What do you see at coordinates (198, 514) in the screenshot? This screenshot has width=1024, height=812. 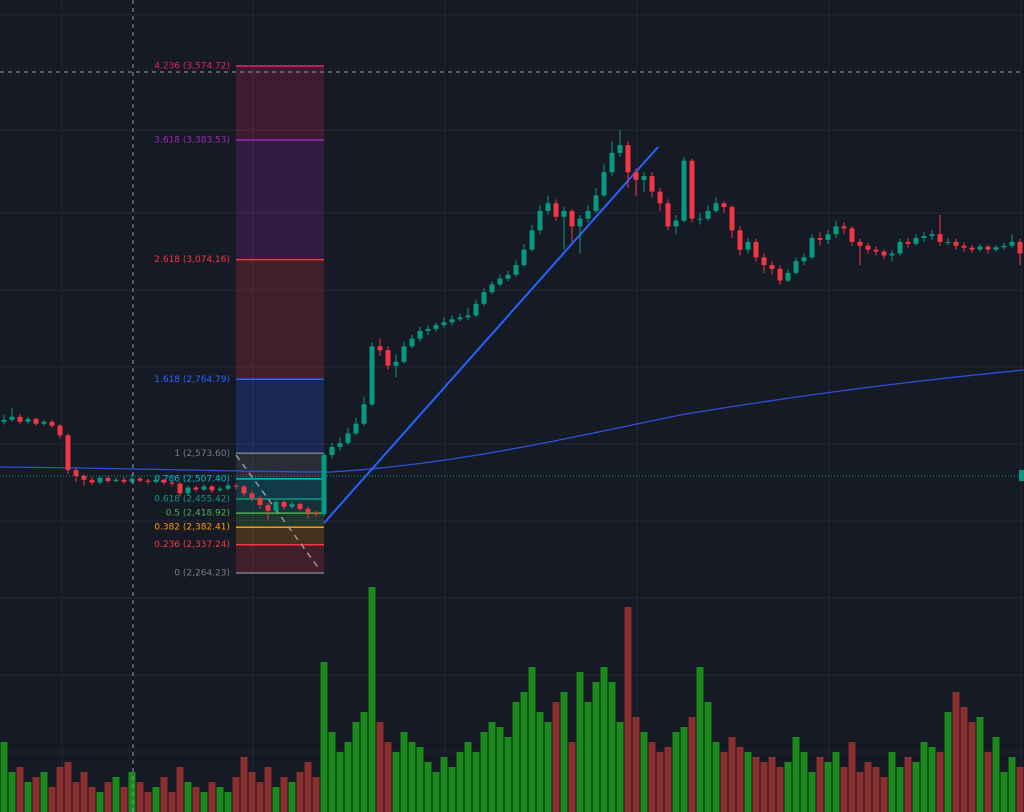 I see `fib-label: 0.5 (2,418.92)` at bounding box center [198, 514].